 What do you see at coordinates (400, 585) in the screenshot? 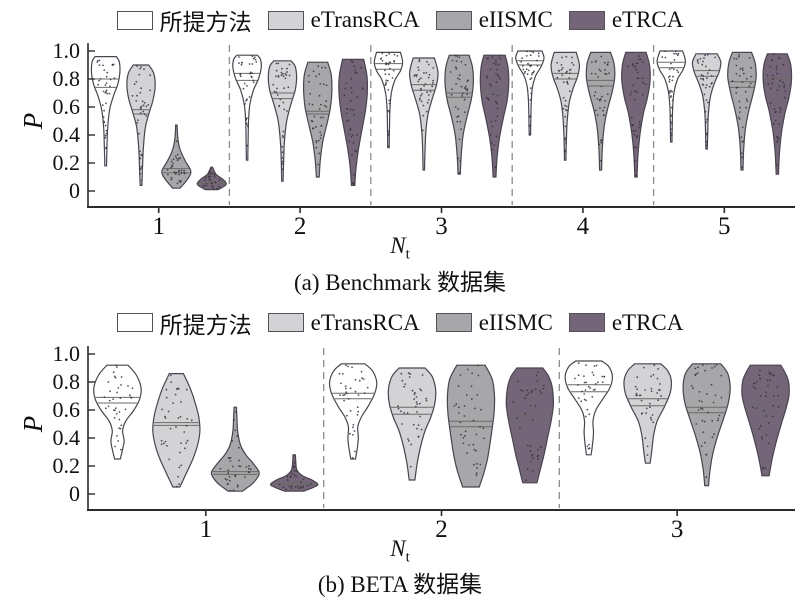
I see `caption-beta: (b) BETA 数据集` at bounding box center [400, 585].